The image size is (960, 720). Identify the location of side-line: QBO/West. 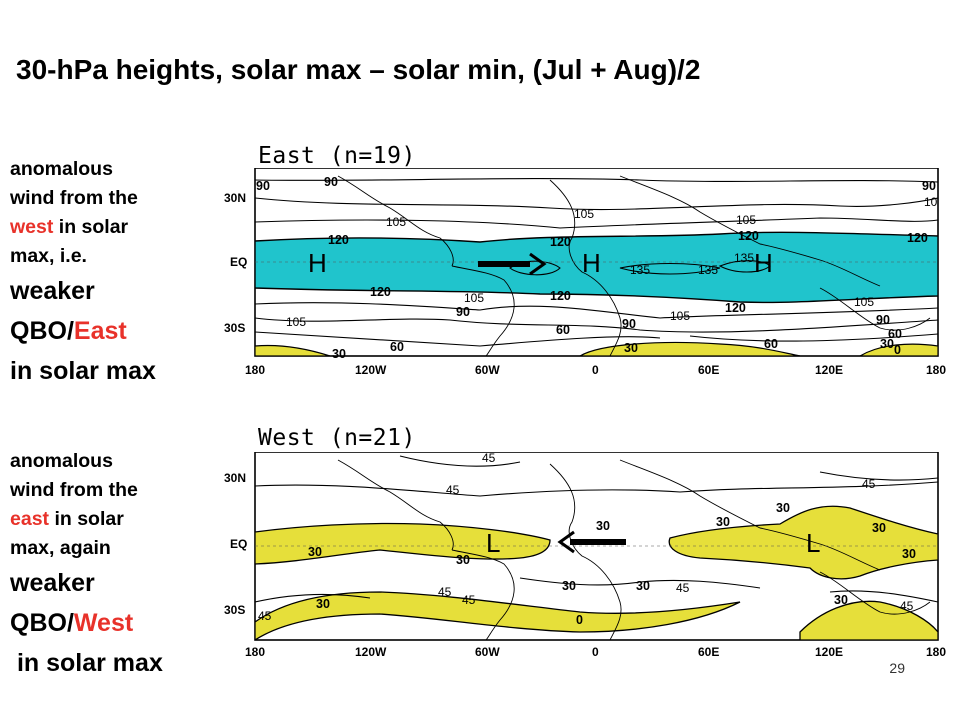
(86, 623).